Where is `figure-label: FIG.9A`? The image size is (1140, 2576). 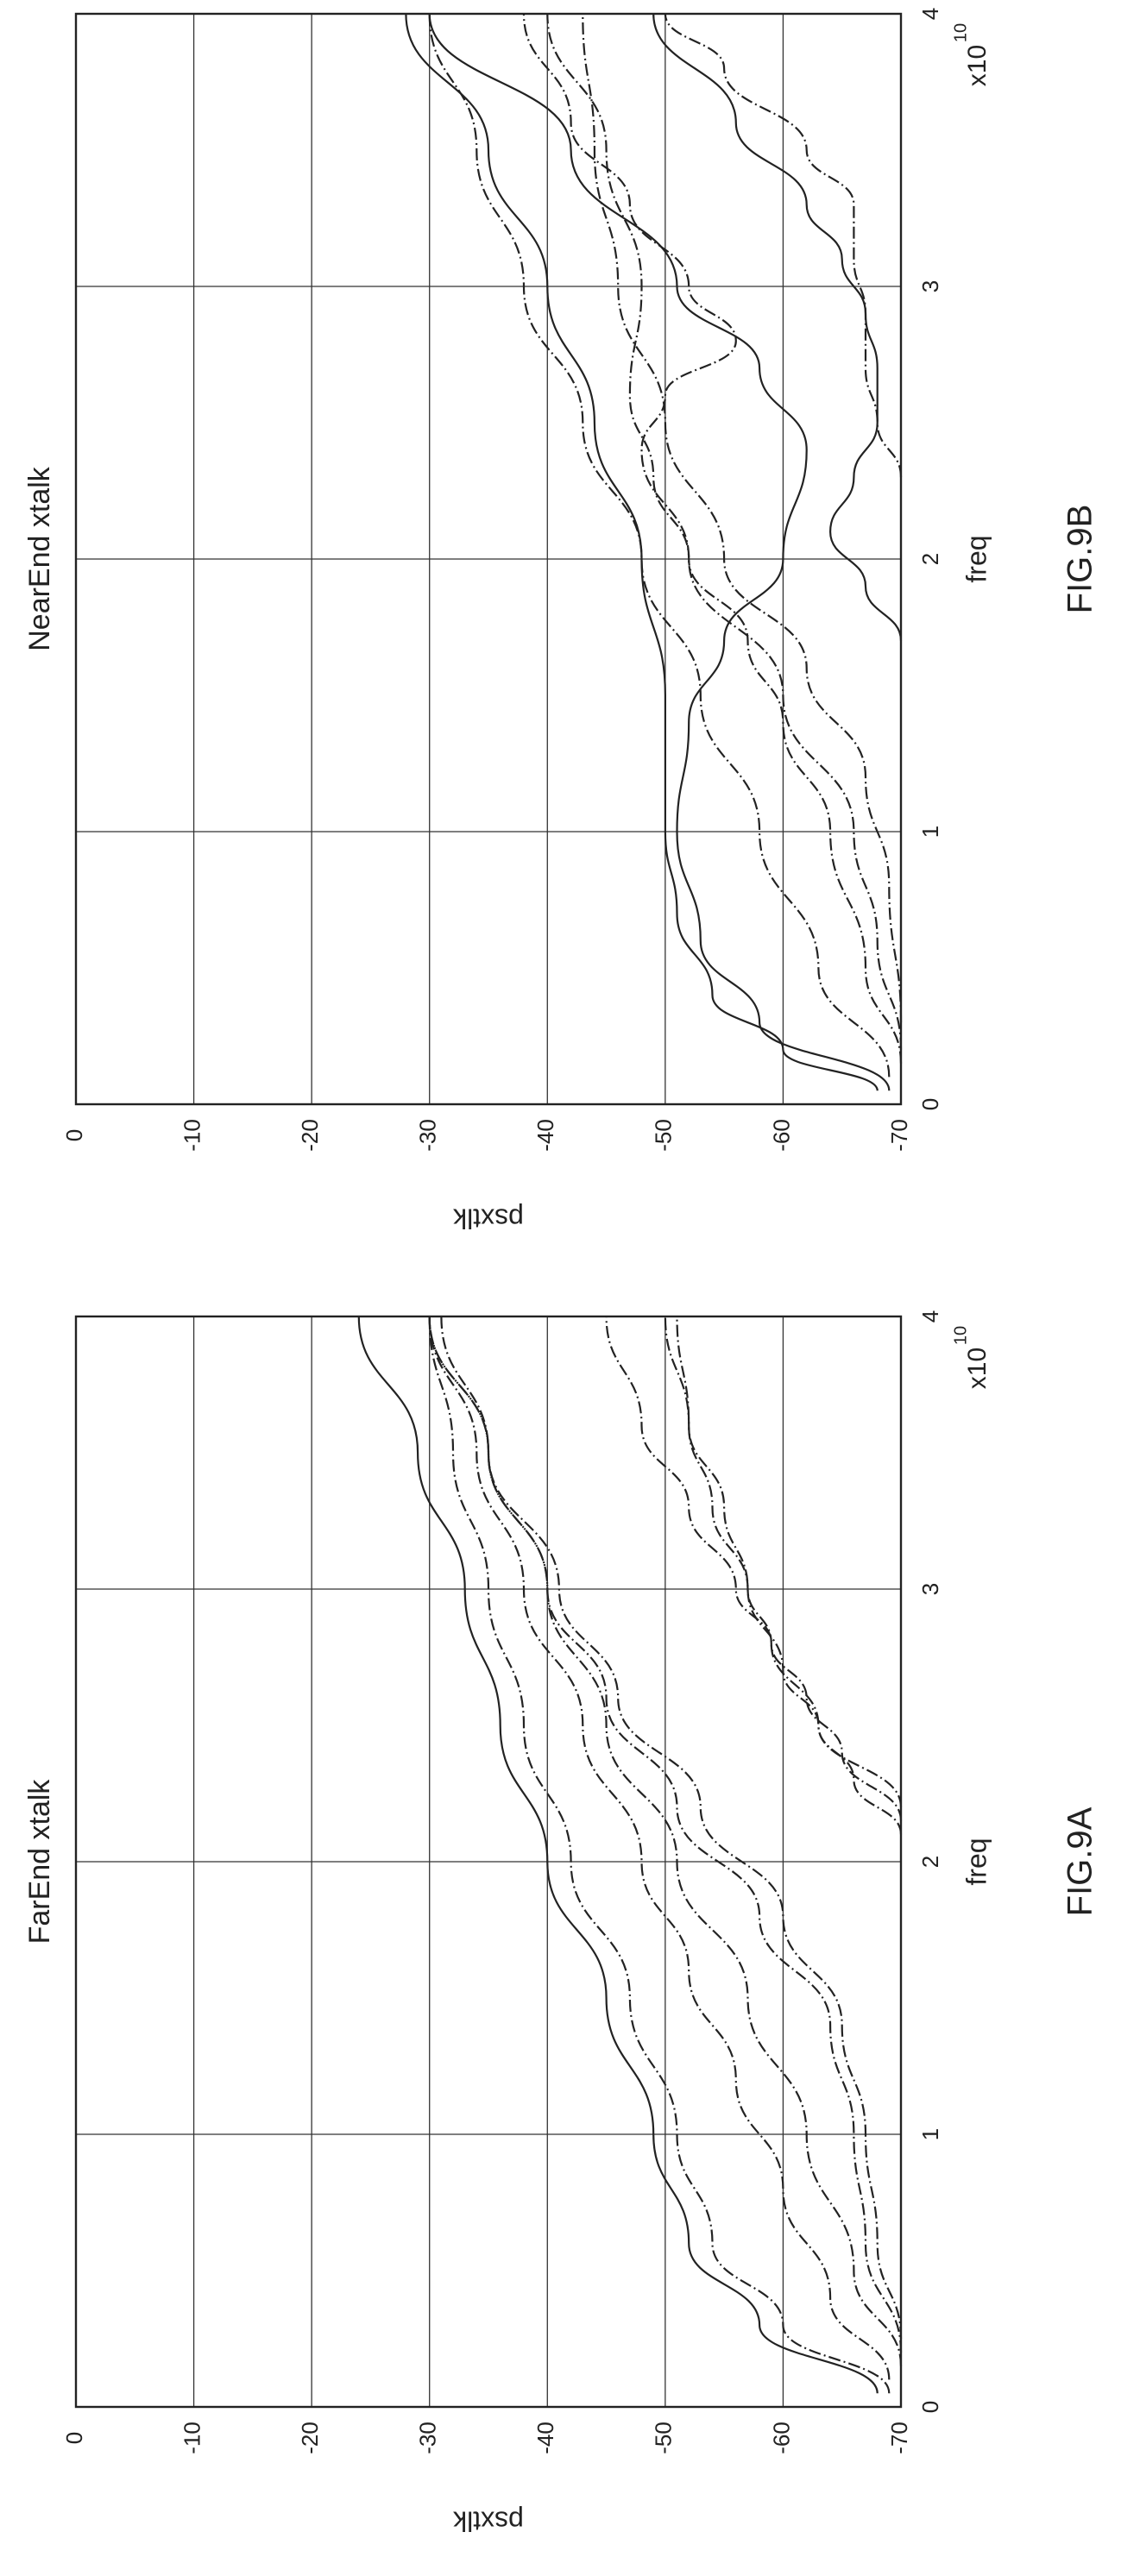
figure-label: FIG.9A is located at coordinates (1080, 1861).